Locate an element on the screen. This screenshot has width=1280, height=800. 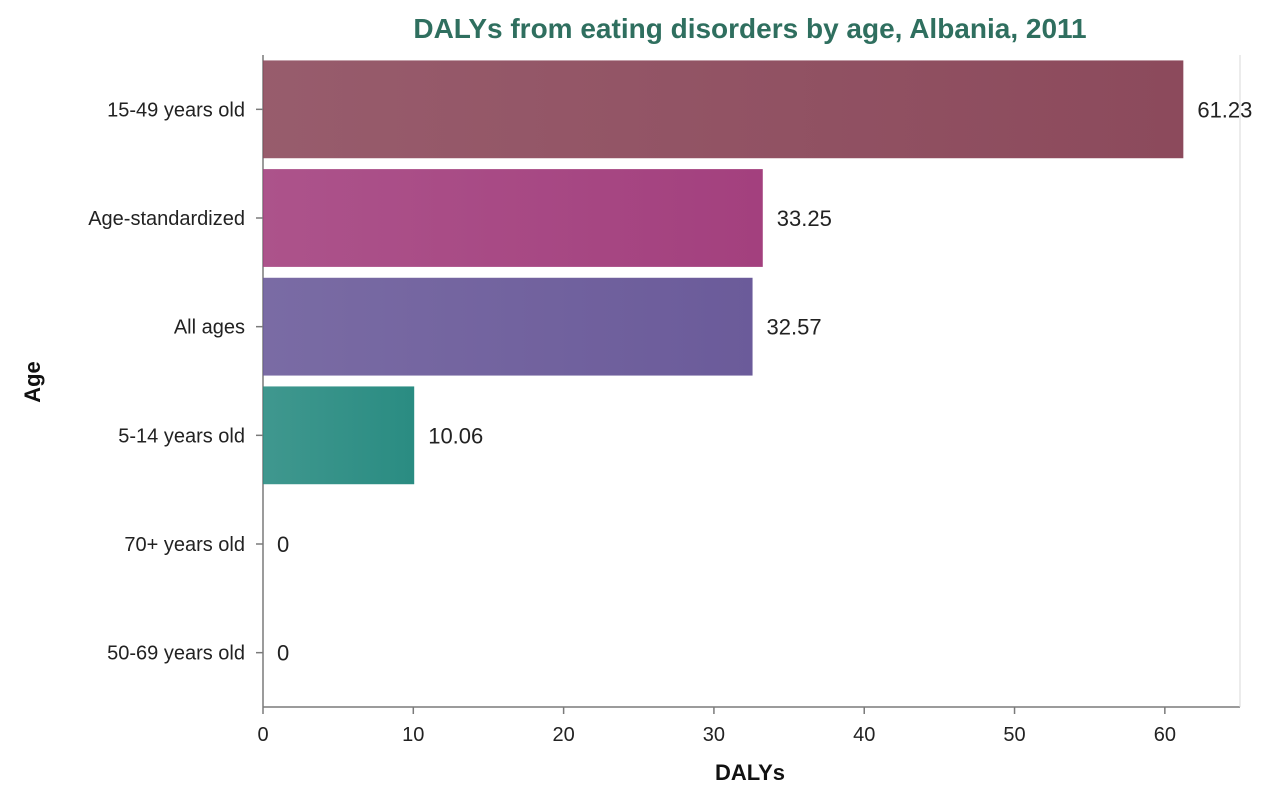
data-label: 32.57 is located at coordinates (794, 327).